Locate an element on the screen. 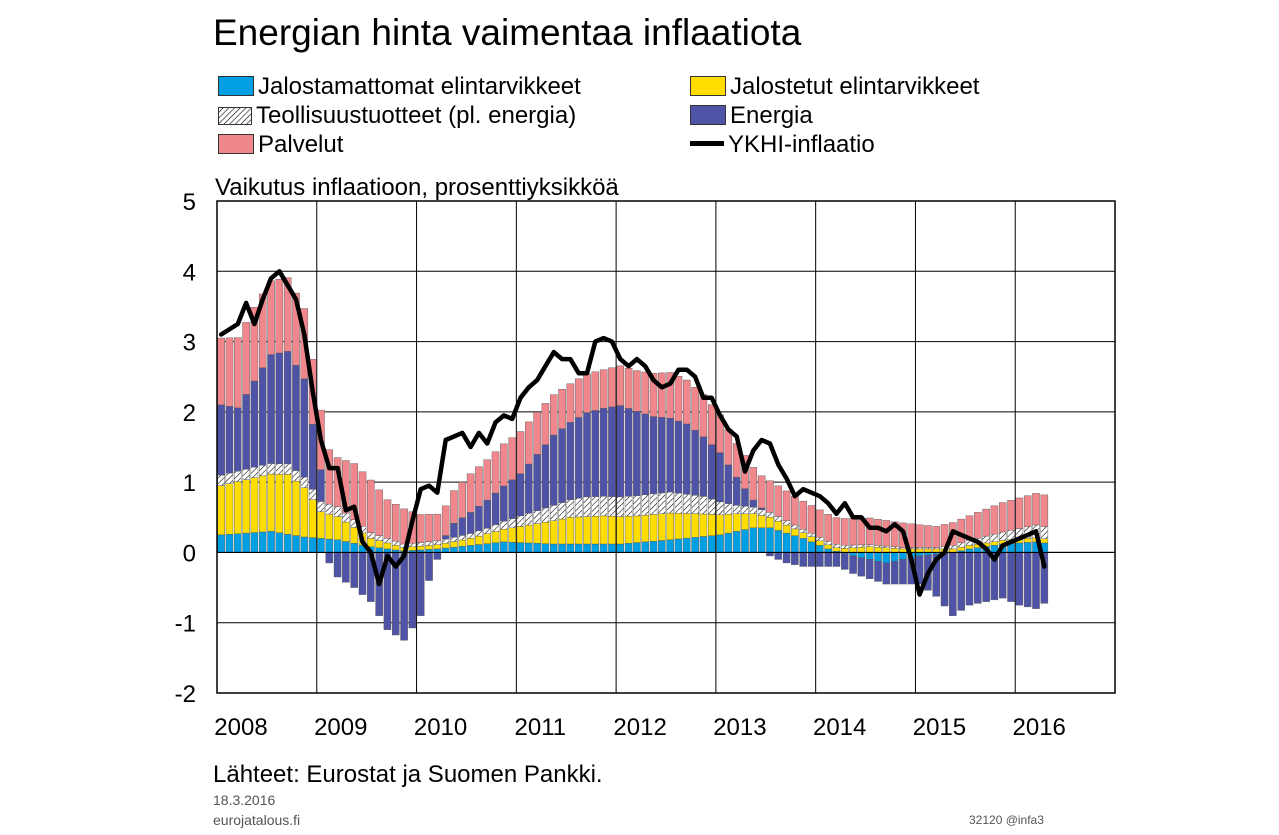  legend-swatch-services is located at coordinates (236, 144).